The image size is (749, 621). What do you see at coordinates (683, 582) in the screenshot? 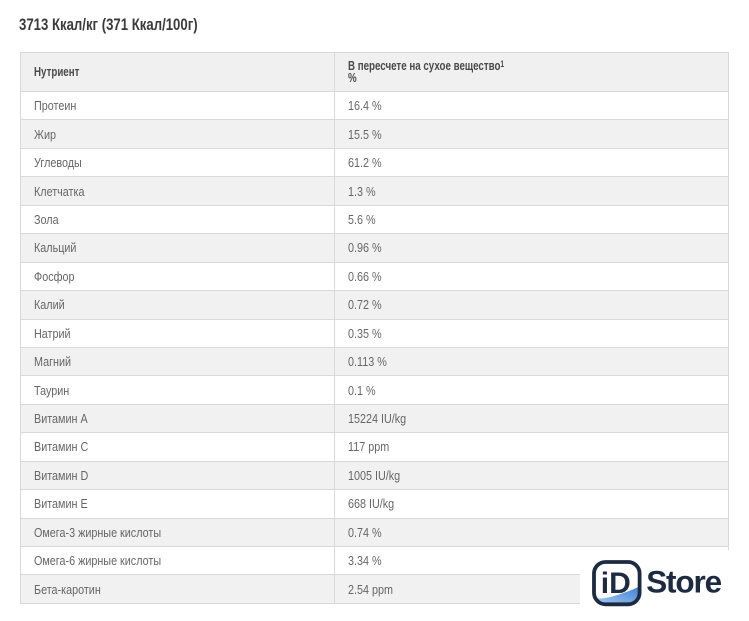
I see `svg-text: Store` at bounding box center [683, 582].